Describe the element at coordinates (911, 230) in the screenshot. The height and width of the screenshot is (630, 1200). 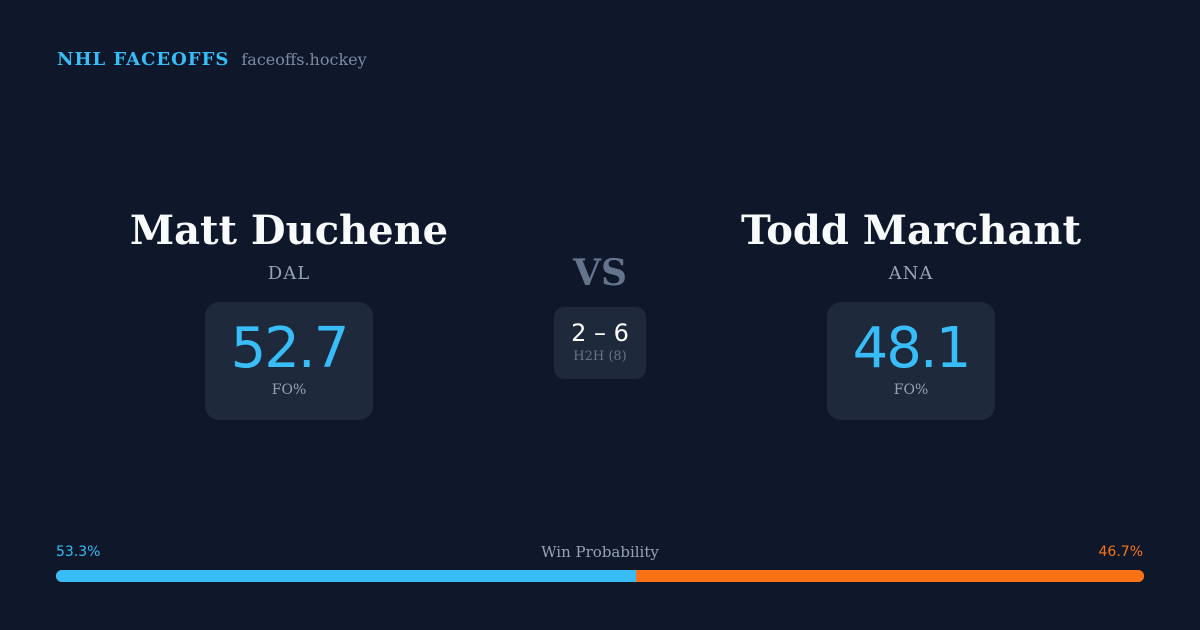
I see `player-2-name: Todd Marchant` at that location.